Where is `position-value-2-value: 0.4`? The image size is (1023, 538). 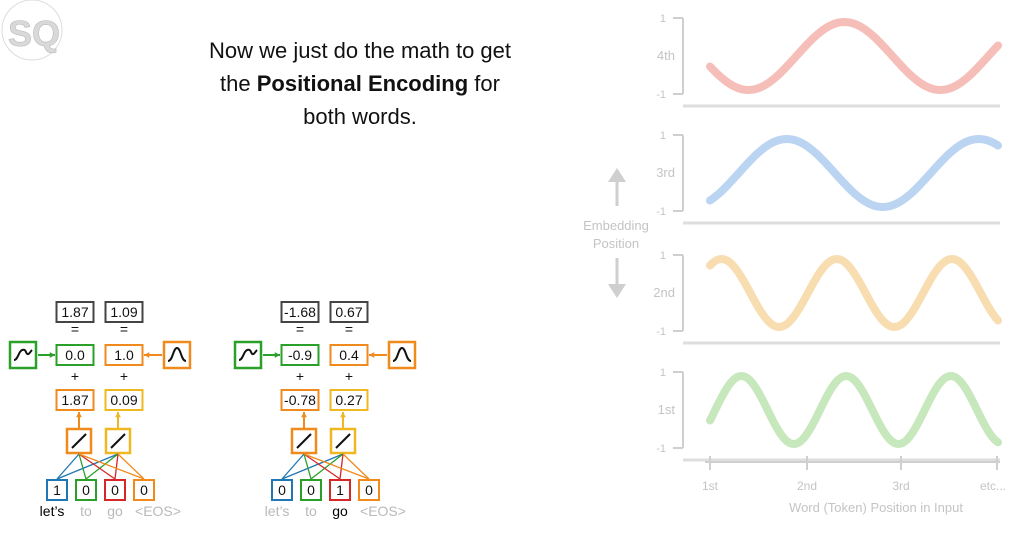
position-value-2-value: 0.4 is located at coordinates (349, 355).